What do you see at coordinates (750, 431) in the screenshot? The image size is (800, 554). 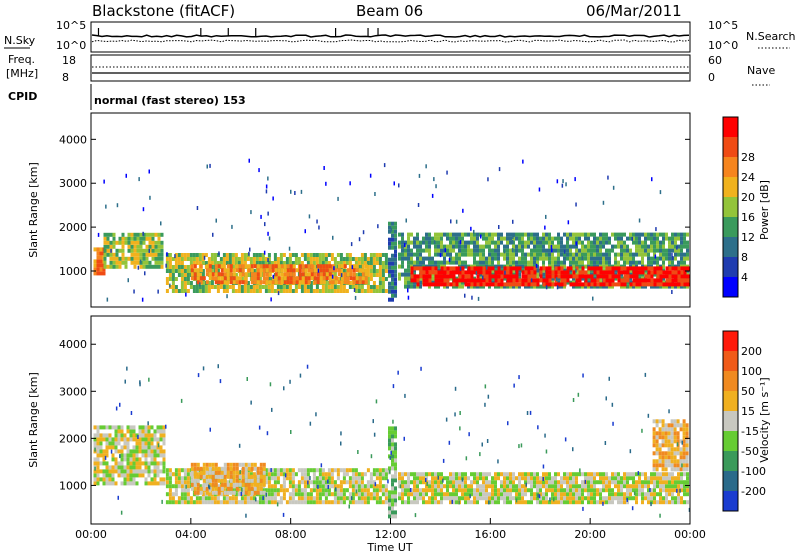 I see `colorbar-tick-label: -15` at bounding box center [750, 431].